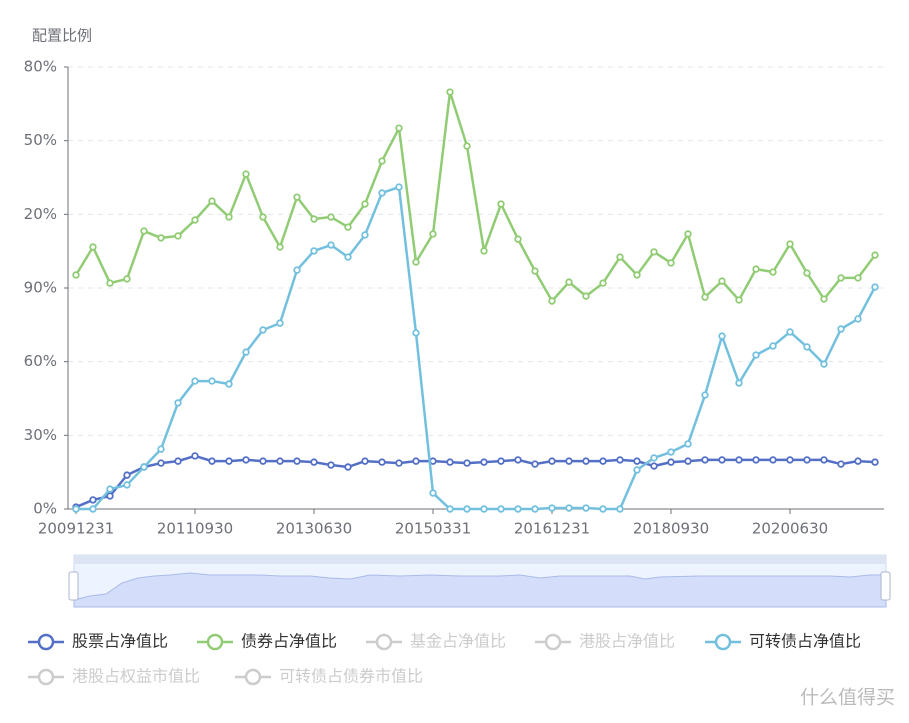 This screenshot has height=723, width=909. I want to click on legend-item: 可转债占净值比, so click(783, 641).